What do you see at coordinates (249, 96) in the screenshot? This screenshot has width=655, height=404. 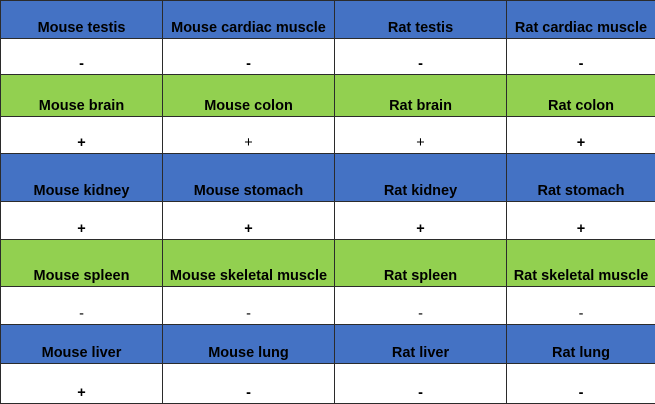 I see `tissue-label: Mouse colon` at bounding box center [249, 96].